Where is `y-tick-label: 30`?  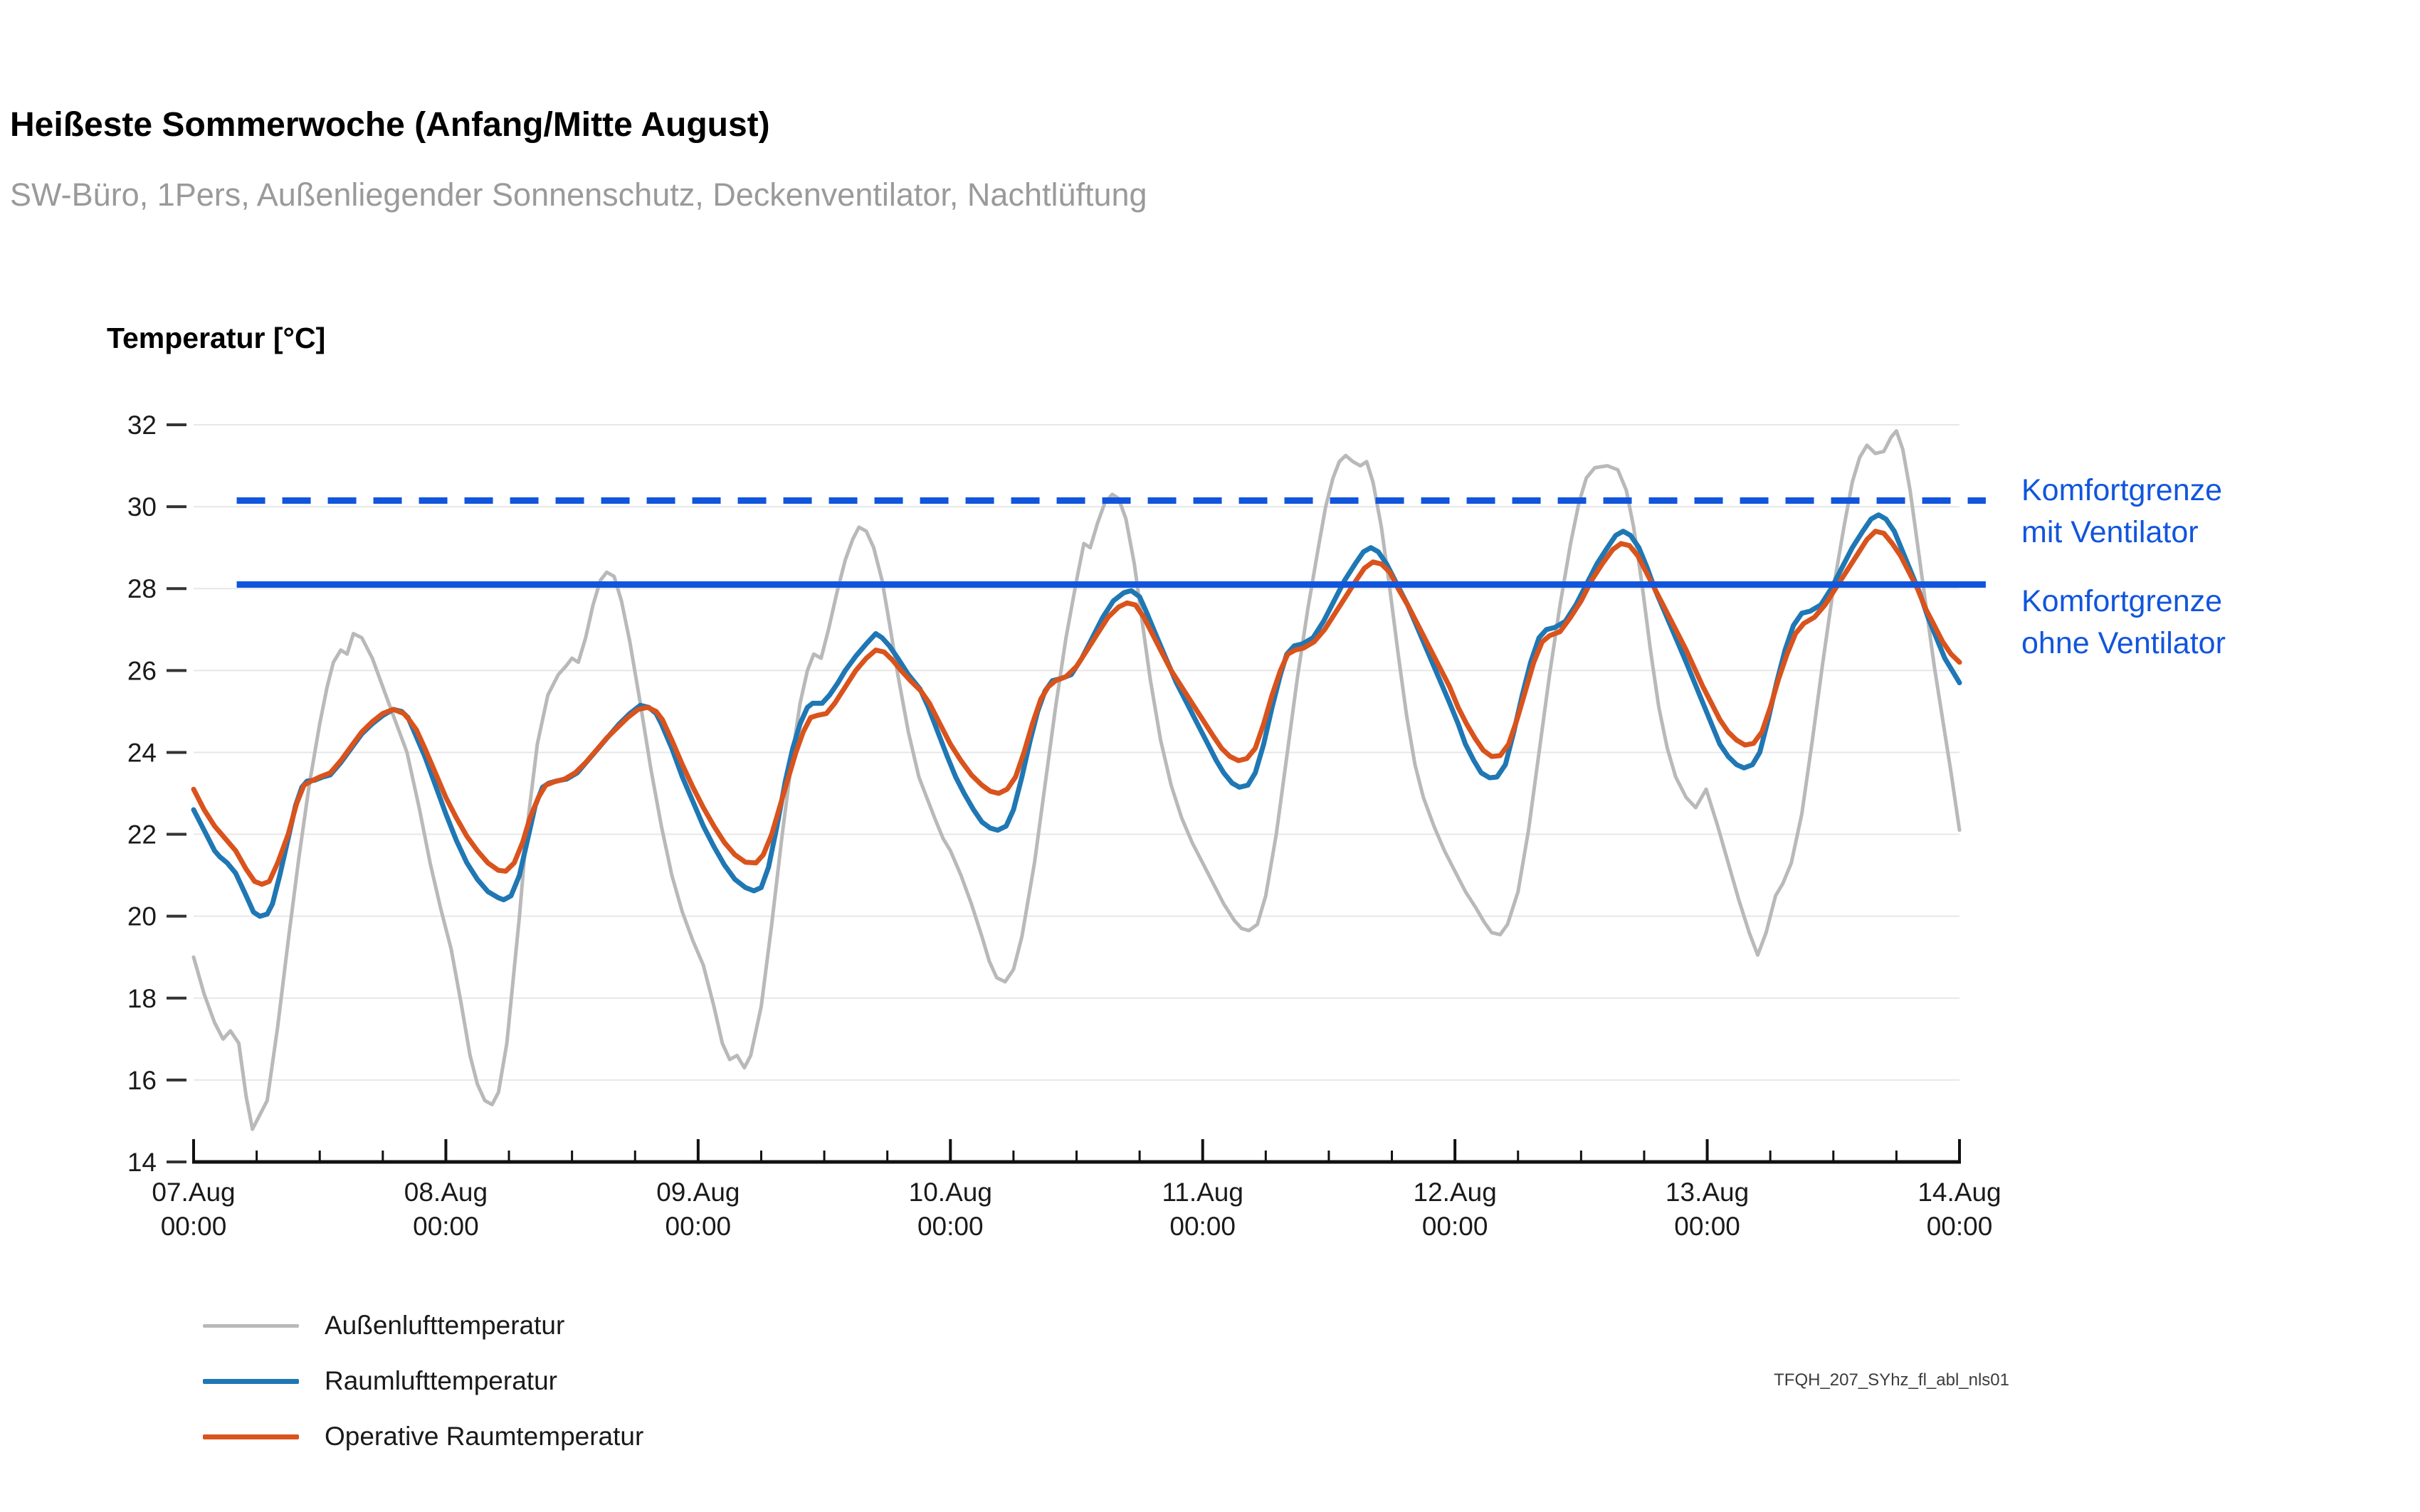
y-tick-label: 30 is located at coordinates (142, 507).